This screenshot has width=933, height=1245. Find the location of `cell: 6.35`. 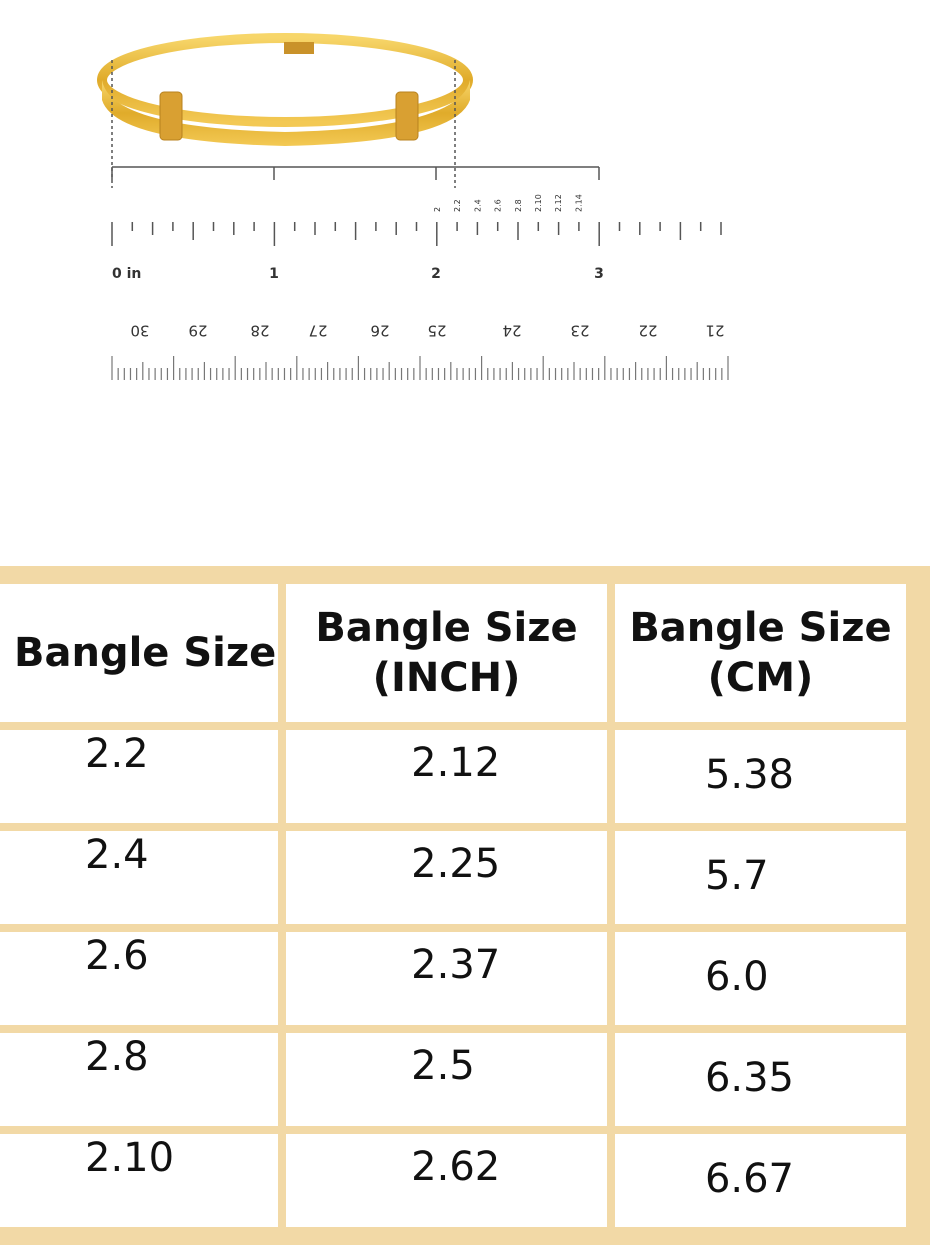

cell: 6.35 is located at coordinates (760, 1079).